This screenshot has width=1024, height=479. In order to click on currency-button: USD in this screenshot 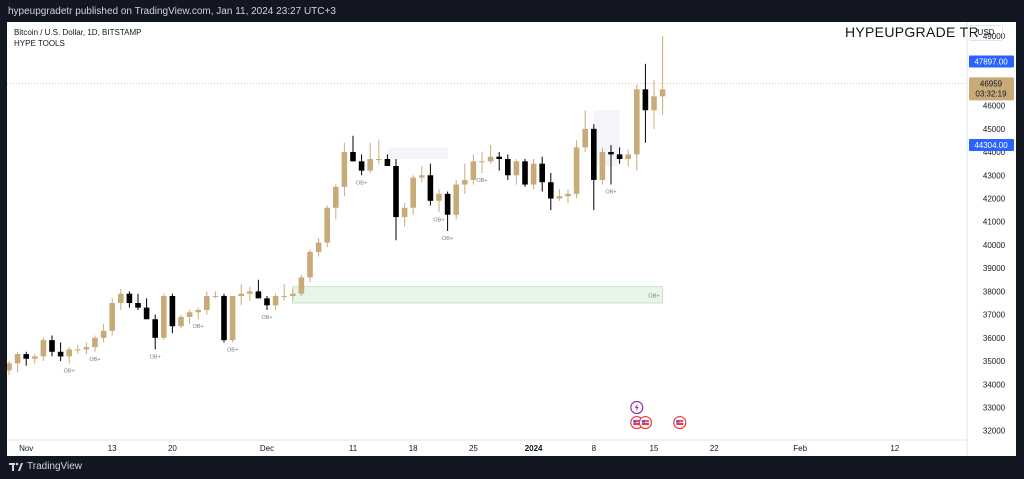, I will do `click(986, 33)`.